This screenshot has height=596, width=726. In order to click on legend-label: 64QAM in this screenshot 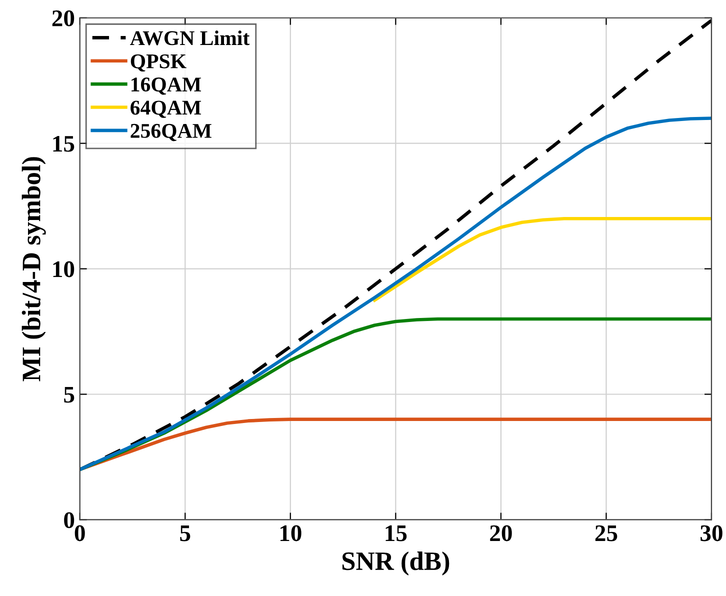, I will do `click(166, 109)`.